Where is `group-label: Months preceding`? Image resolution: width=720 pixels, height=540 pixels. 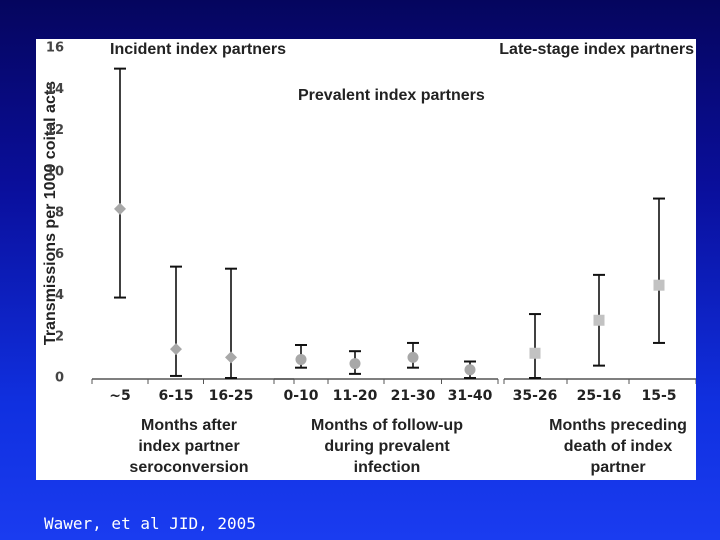
group-label: Months preceding is located at coordinates (618, 425).